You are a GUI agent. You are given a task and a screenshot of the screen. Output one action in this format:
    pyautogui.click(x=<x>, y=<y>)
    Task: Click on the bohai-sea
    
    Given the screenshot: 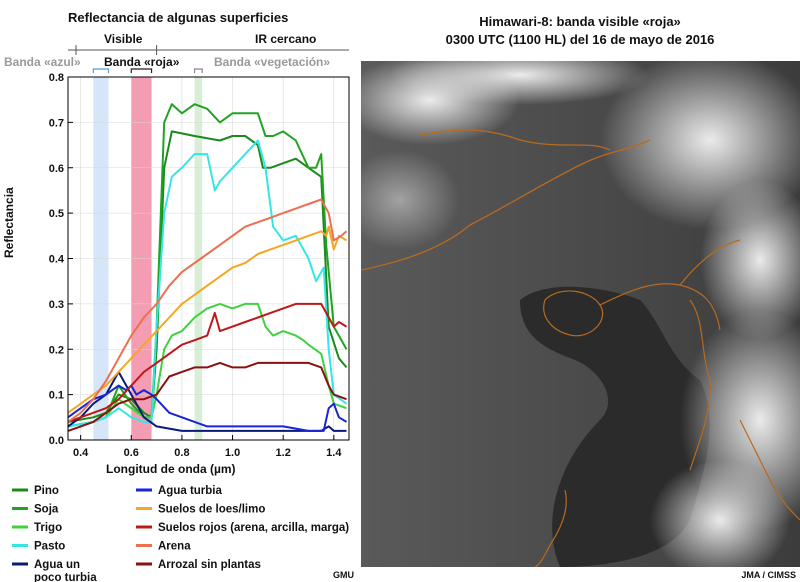 What is the action you would take?
    pyautogui.click(x=573, y=313)
    